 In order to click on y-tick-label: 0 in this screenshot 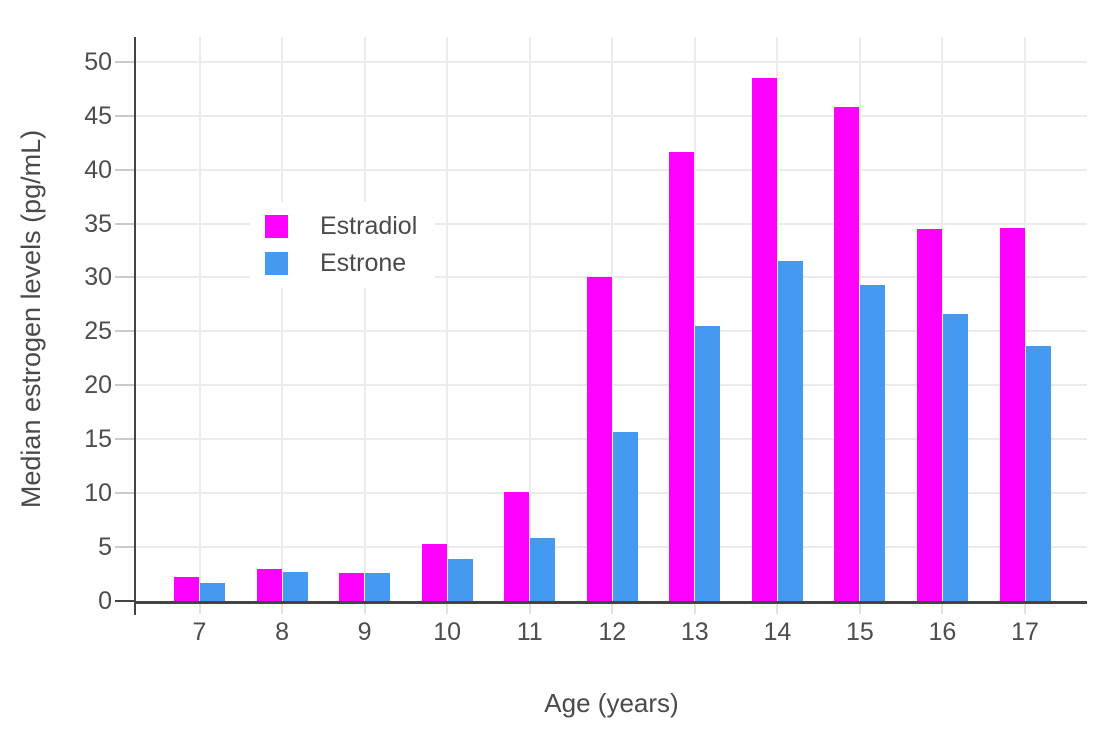, I will do `click(105, 601)`.